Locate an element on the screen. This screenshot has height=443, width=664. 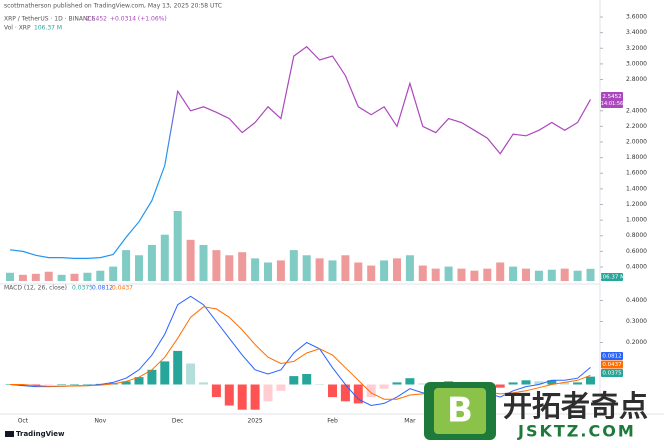
price-tag-bg is located at coordinates (612, 100).